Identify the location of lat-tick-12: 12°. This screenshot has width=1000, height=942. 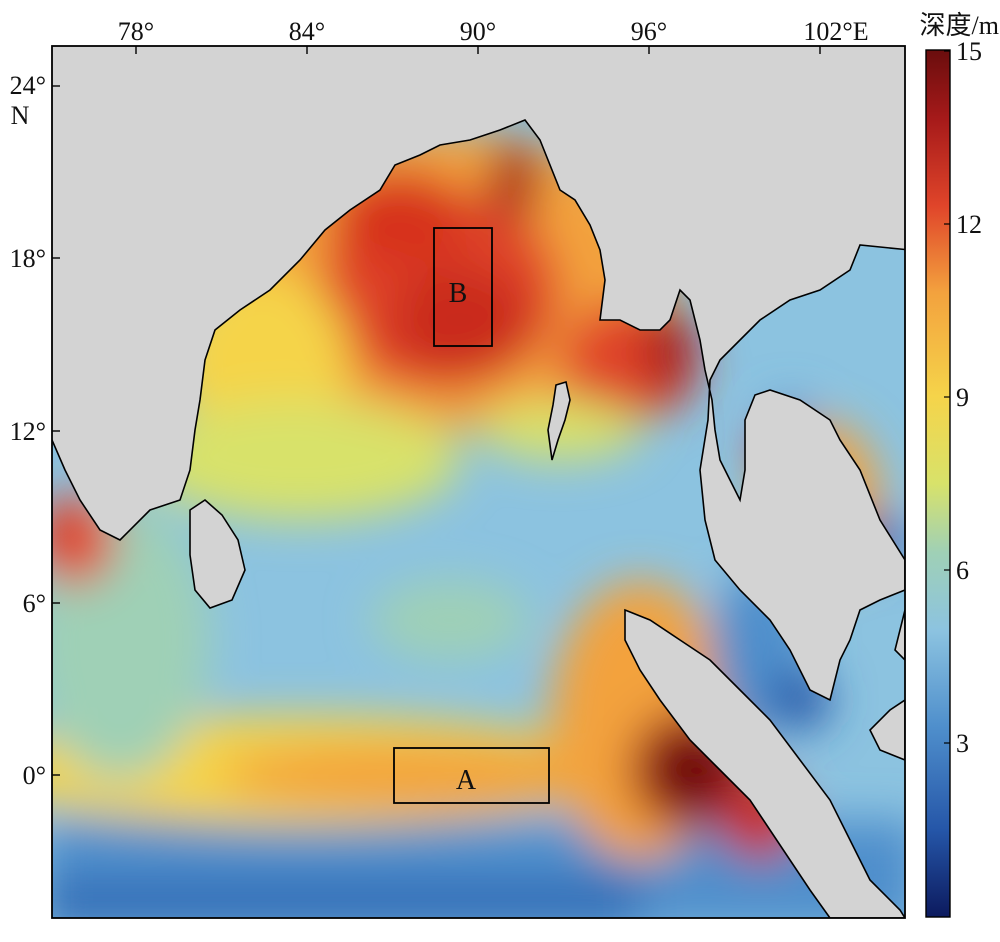
(28, 431).